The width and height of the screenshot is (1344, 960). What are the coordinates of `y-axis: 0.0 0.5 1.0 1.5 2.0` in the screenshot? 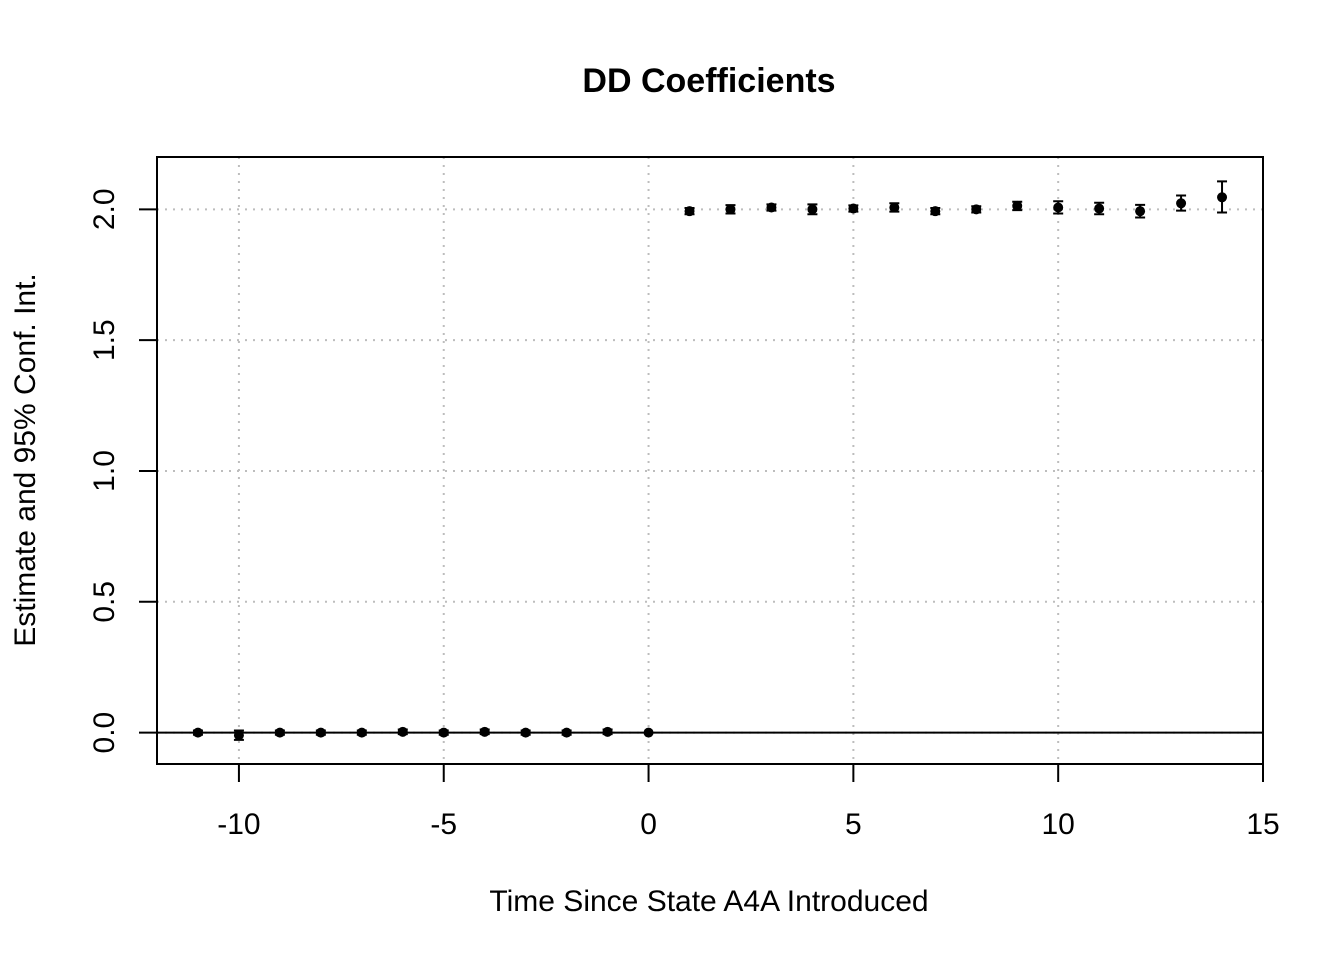 It's located at (122, 470).